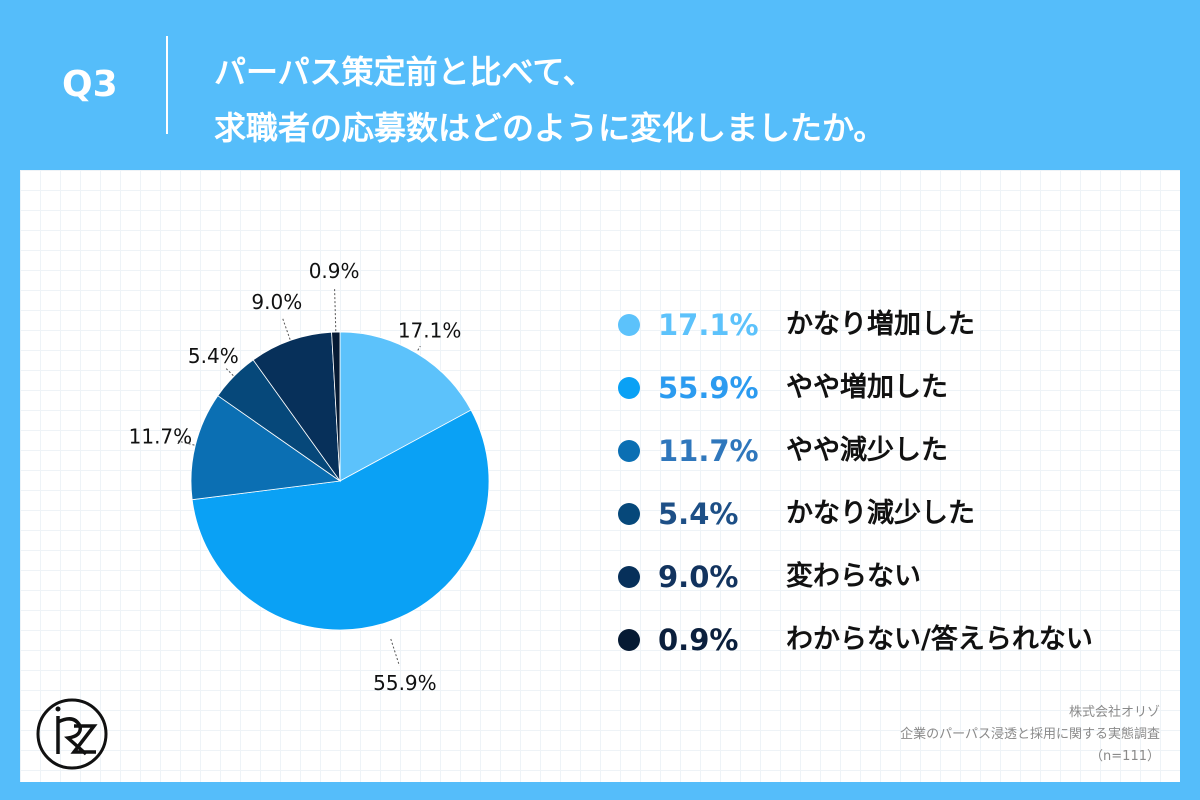 This screenshot has width=1200, height=800. What do you see at coordinates (276, 302) in the screenshot?
I see `pie-label-unchanged: 9.0%` at bounding box center [276, 302].